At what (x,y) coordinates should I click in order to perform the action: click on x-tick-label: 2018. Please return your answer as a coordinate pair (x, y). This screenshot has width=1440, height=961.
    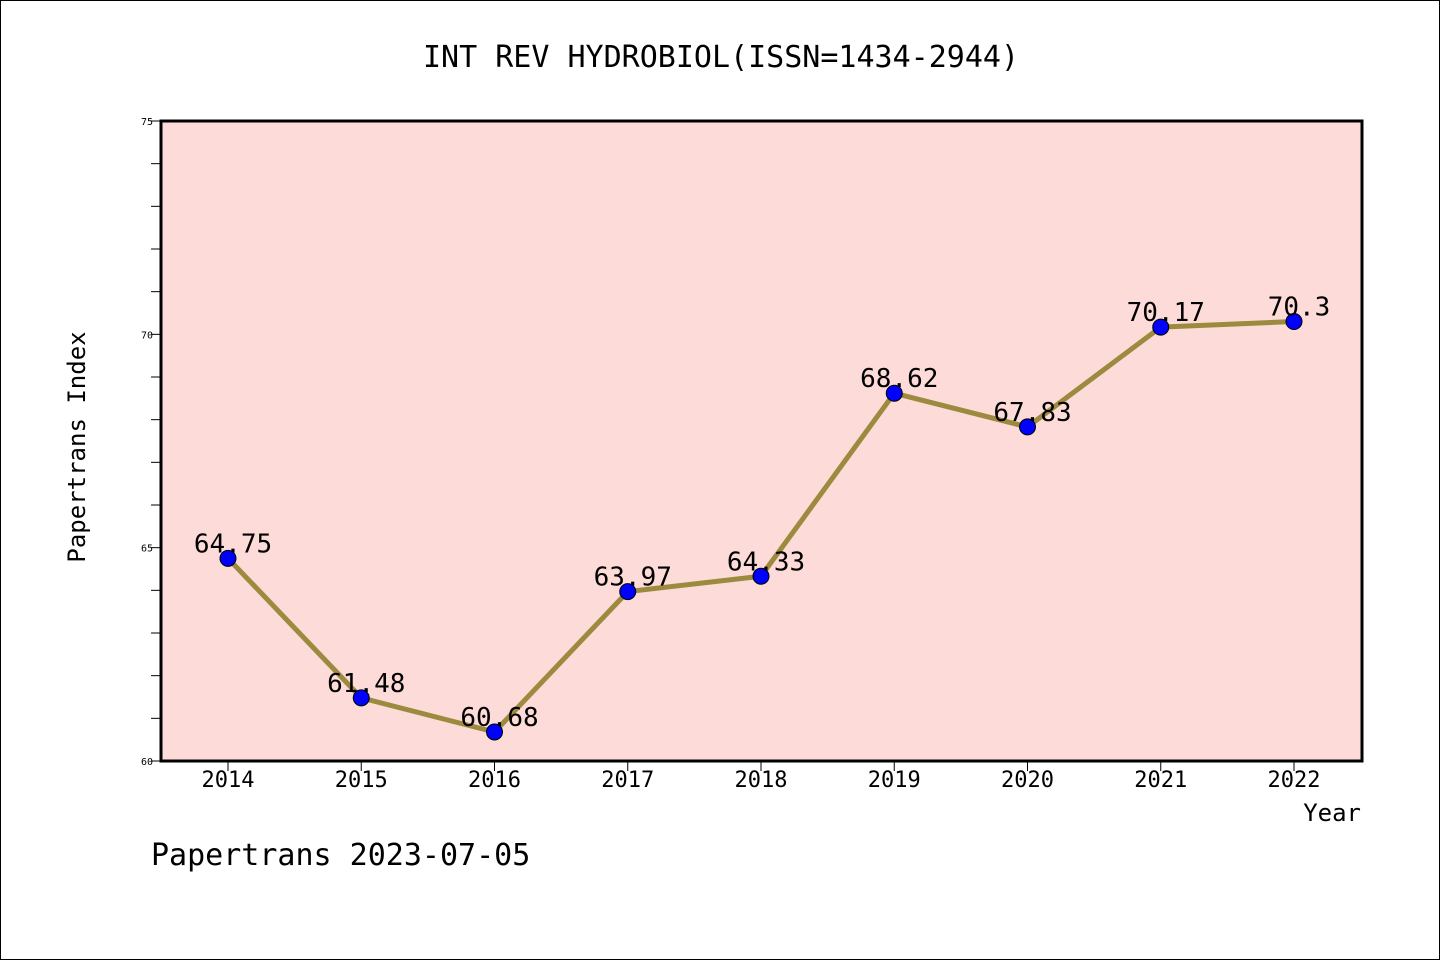
    Looking at the image, I should click on (761, 780).